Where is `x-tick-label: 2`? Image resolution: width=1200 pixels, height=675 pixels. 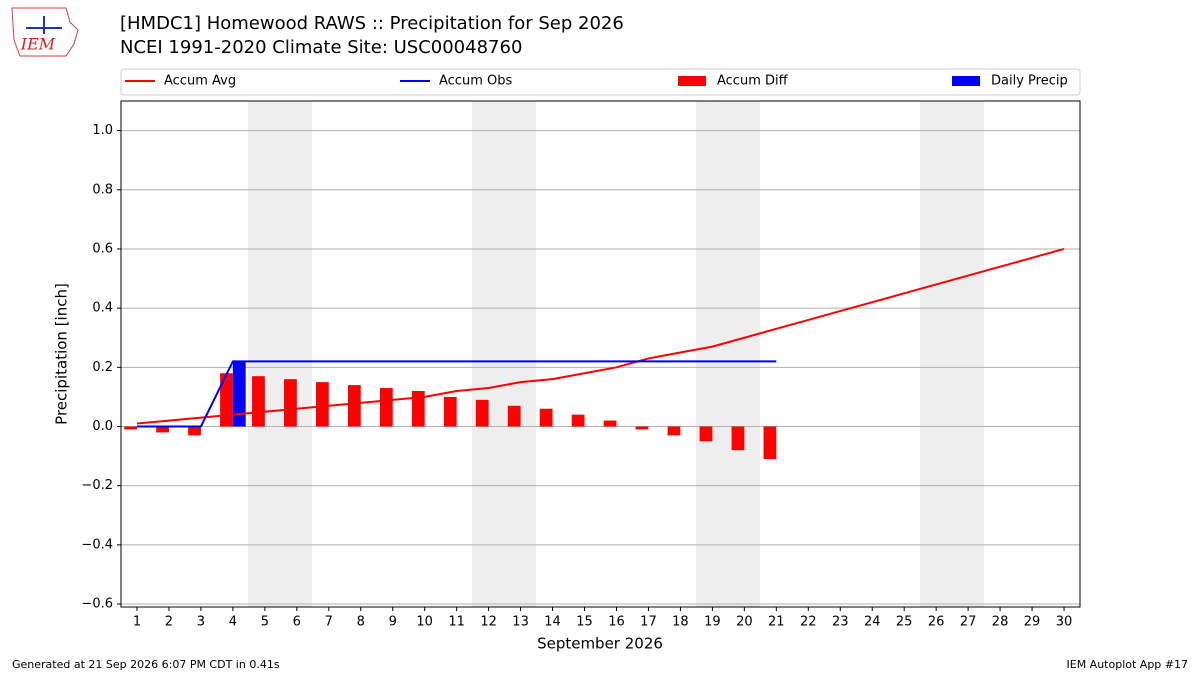
x-tick-label: 2 is located at coordinates (169, 622).